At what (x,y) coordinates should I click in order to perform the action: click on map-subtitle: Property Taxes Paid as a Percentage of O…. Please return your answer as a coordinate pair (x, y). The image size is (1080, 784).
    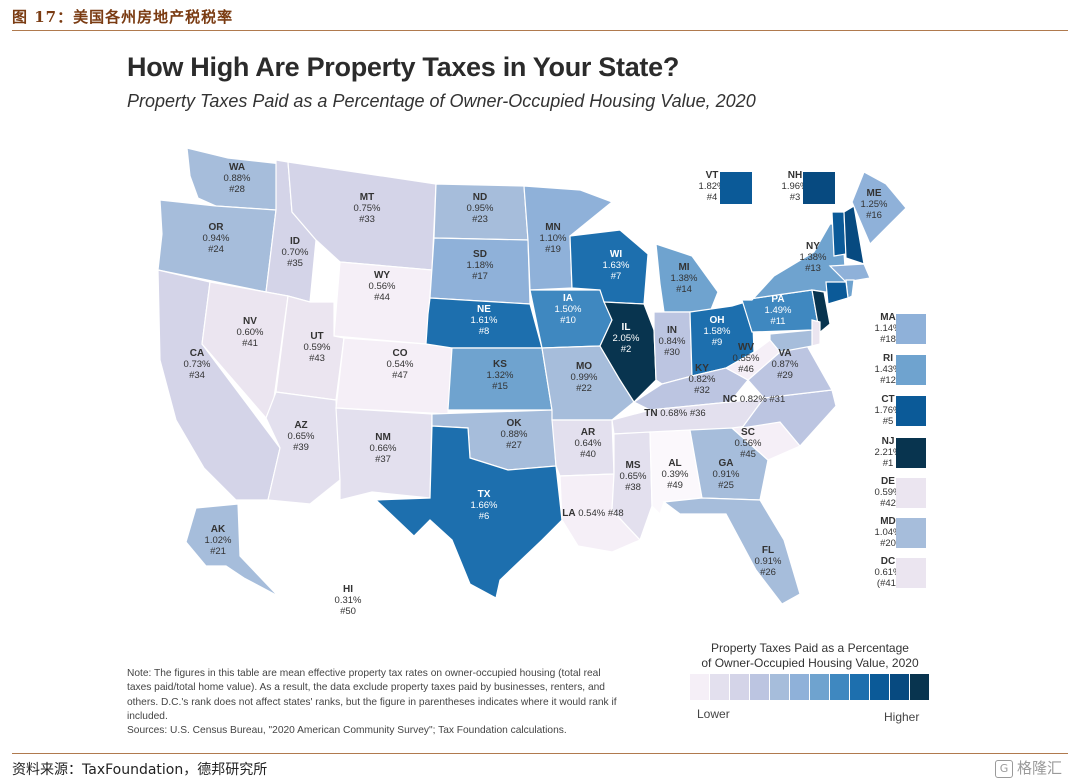
    Looking at the image, I should click on (441, 101).